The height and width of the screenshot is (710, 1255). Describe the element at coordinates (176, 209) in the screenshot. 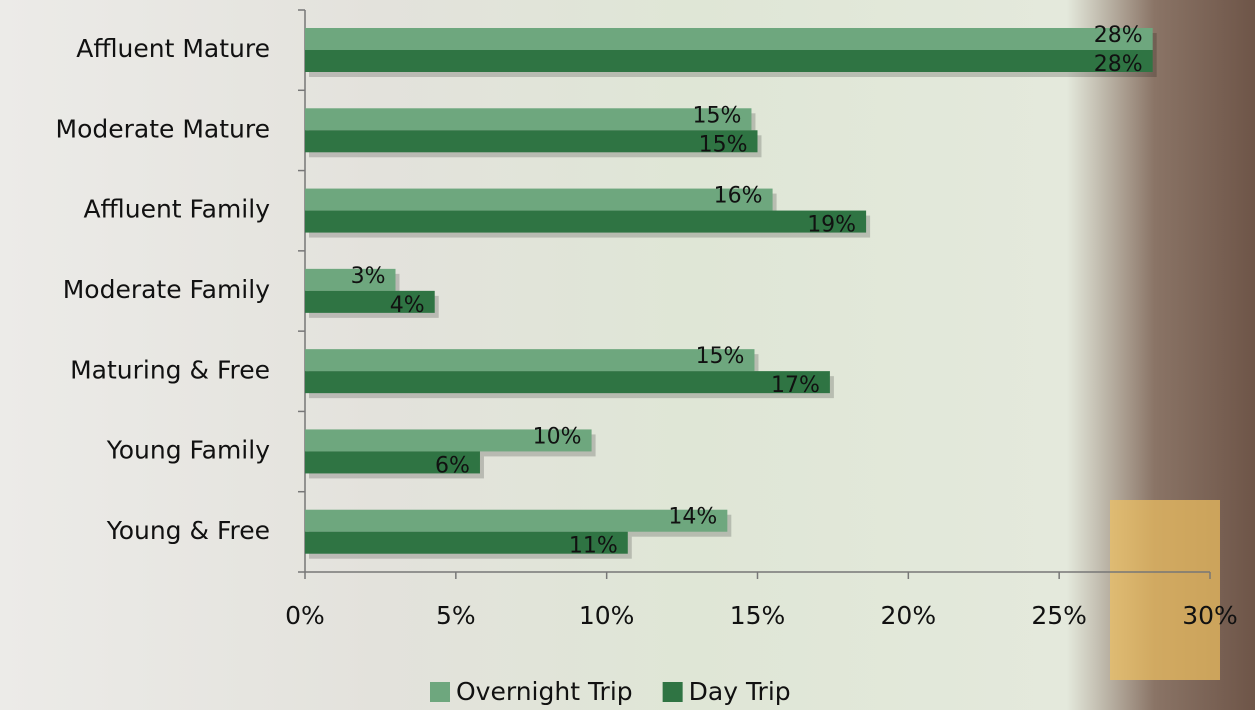

I see `y-tick-label: Affluent Family` at that location.